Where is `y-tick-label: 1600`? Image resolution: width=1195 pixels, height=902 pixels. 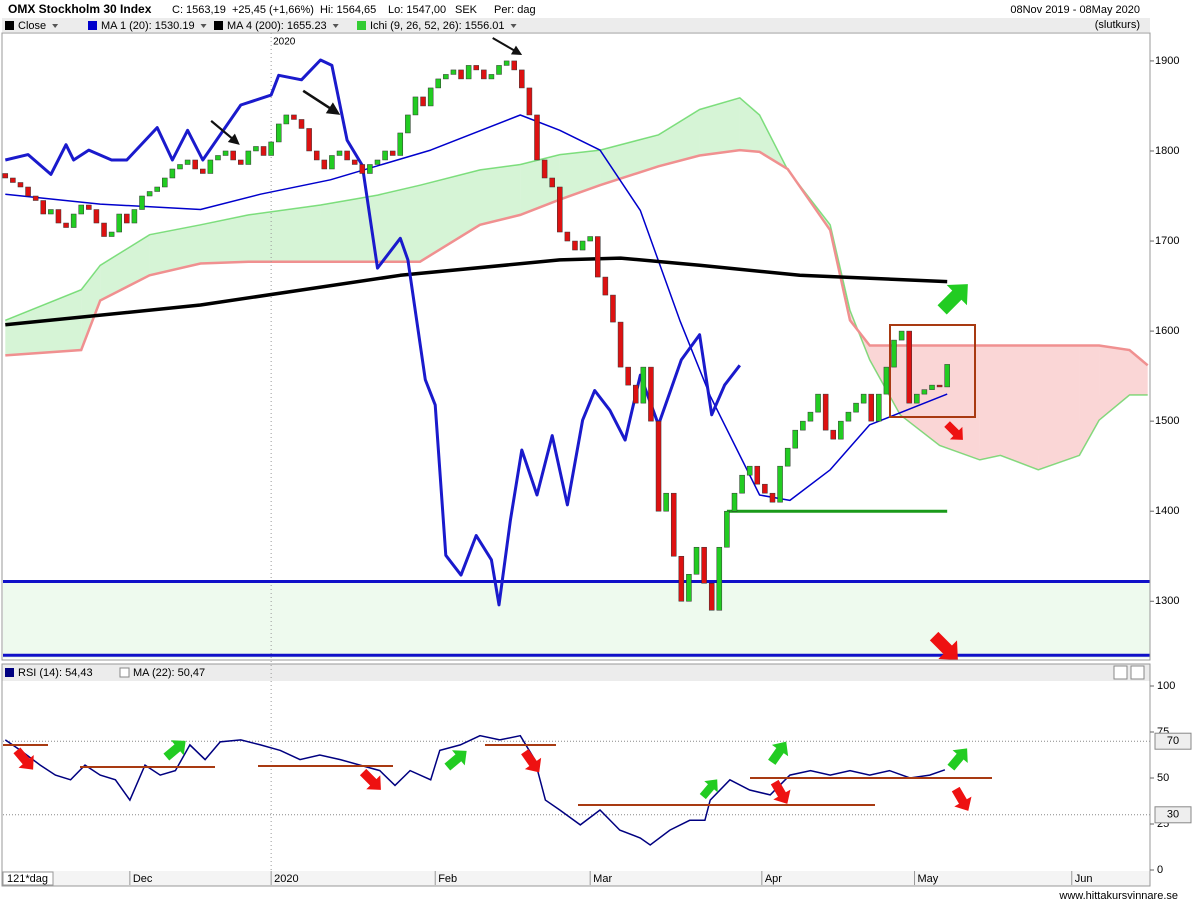 y-tick-label: 1600 is located at coordinates (1167, 331).